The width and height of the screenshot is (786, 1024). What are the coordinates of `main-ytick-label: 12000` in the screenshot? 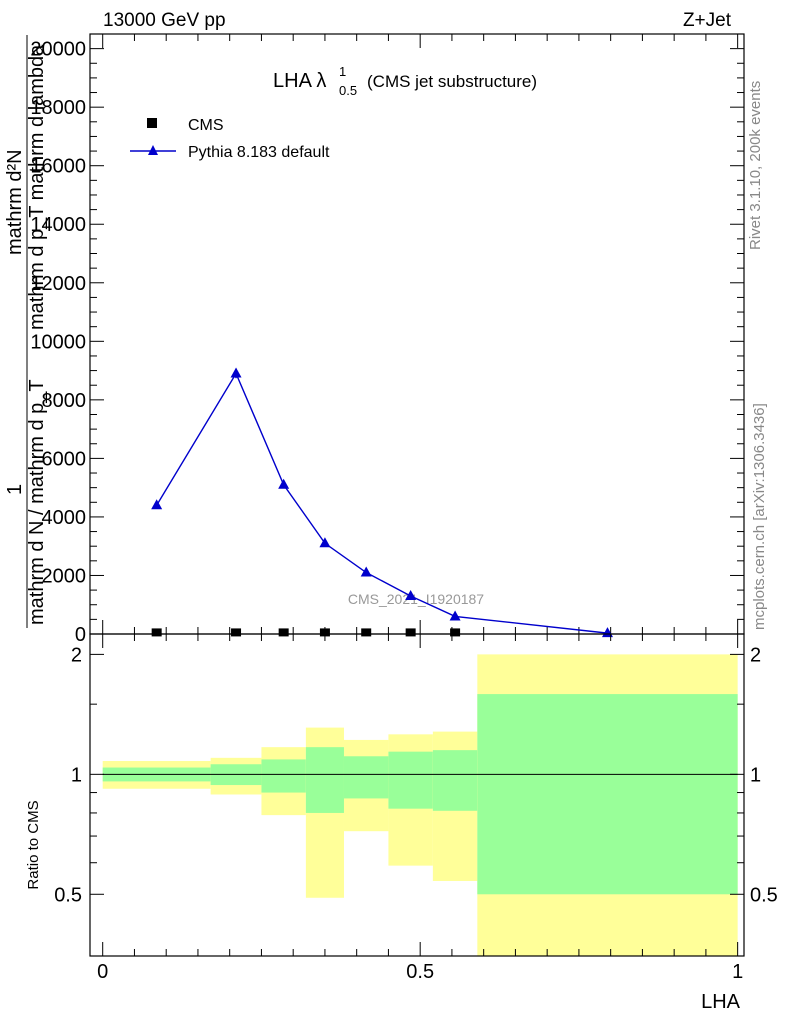 It's located at (58, 284).